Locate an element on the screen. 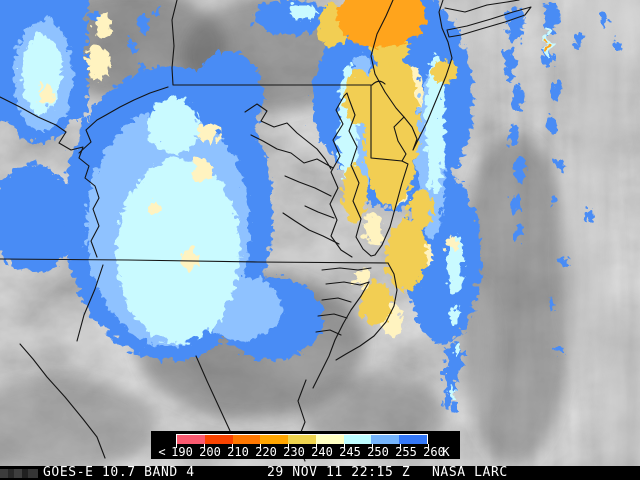  credit-label: NASA LARC is located at coordinates (470, 472).